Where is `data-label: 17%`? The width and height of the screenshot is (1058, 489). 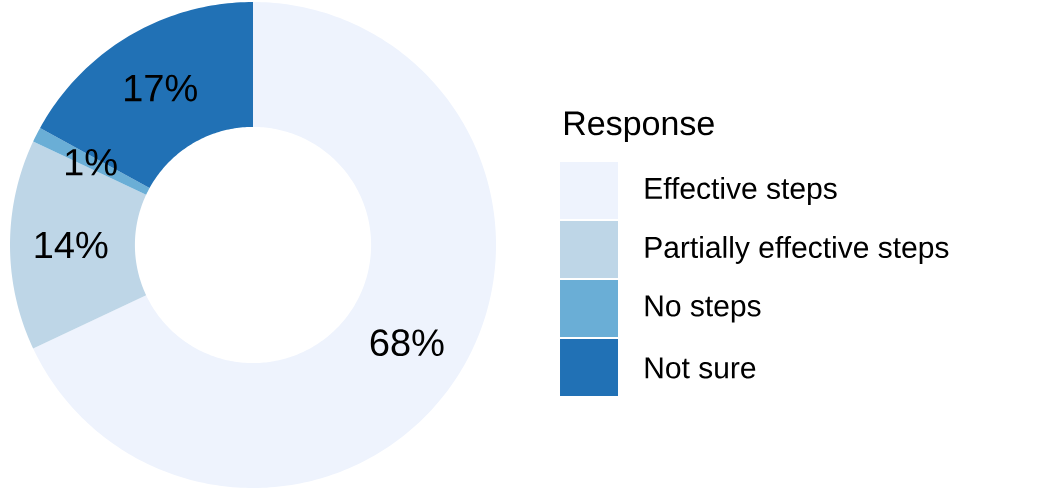
data-label: 17% is located at coordinates (161, 88).